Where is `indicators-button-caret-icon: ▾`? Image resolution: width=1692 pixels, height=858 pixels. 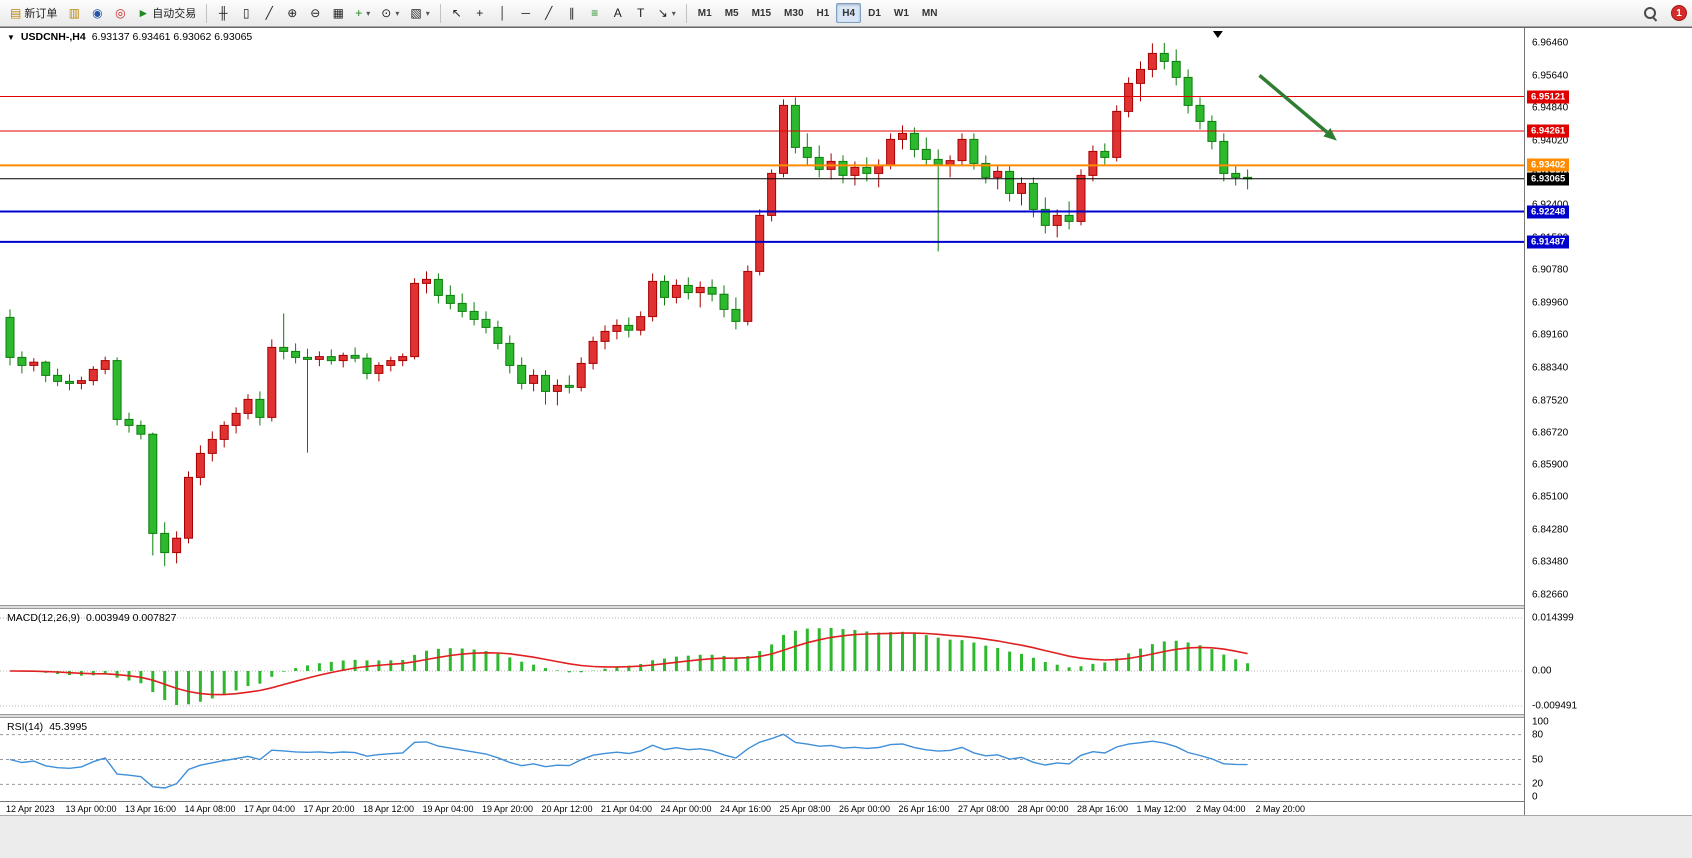 indicators-button-caret-icon: ▾ is located at coordinates (368, 13).